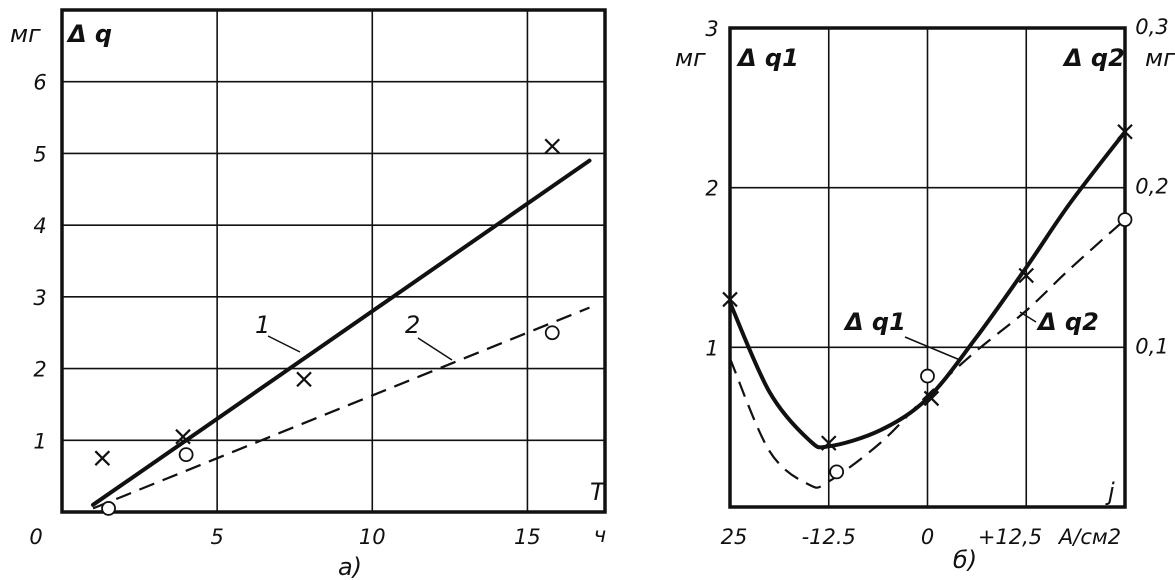 This screenshot has width=1175, height=580. I want to click on y-right-tick-label: 0,3, so click(1151, 27).